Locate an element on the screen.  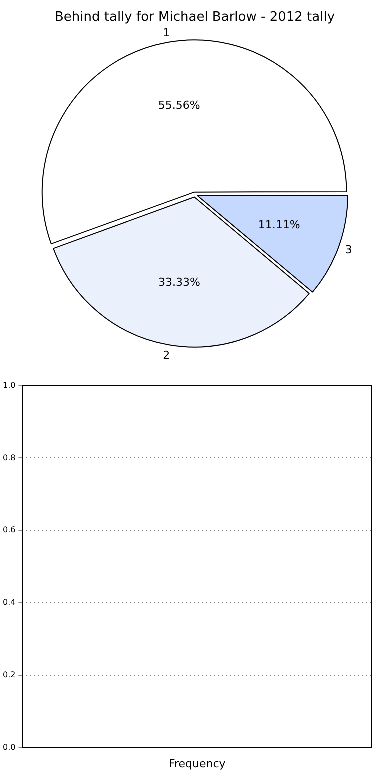
data-label: 33.33% is located at coordinates (179, 283).